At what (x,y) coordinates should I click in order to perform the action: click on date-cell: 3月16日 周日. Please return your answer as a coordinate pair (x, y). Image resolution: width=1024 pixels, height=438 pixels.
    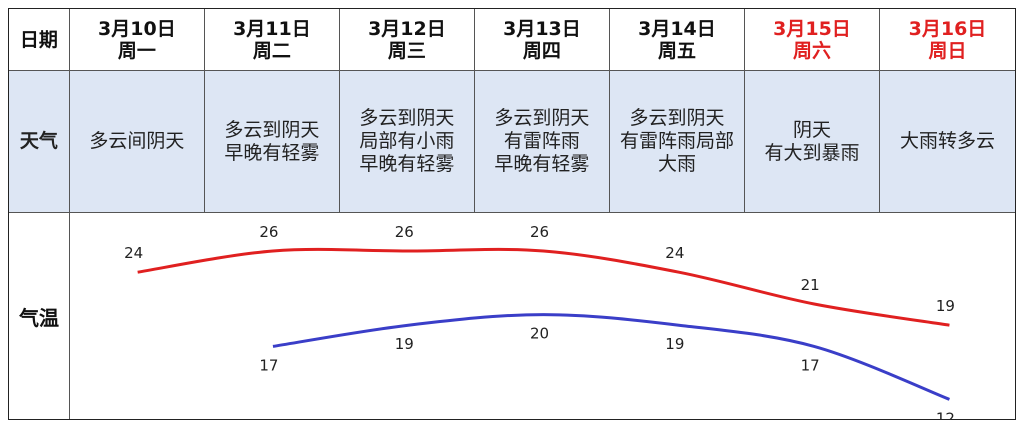
    Looking at the image, I should click on (947, 40).